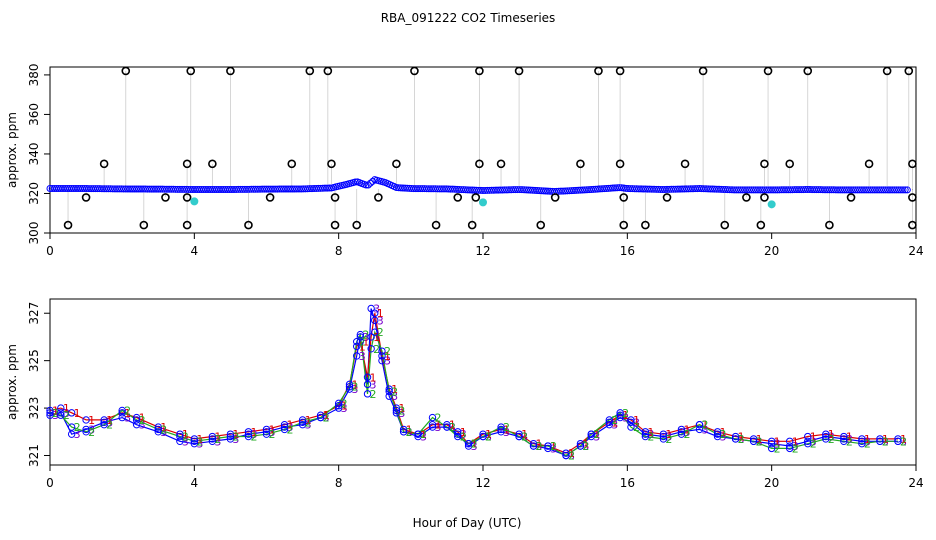  I want to click on top-y-axis-title: approx. ppm, so click(12, 150).